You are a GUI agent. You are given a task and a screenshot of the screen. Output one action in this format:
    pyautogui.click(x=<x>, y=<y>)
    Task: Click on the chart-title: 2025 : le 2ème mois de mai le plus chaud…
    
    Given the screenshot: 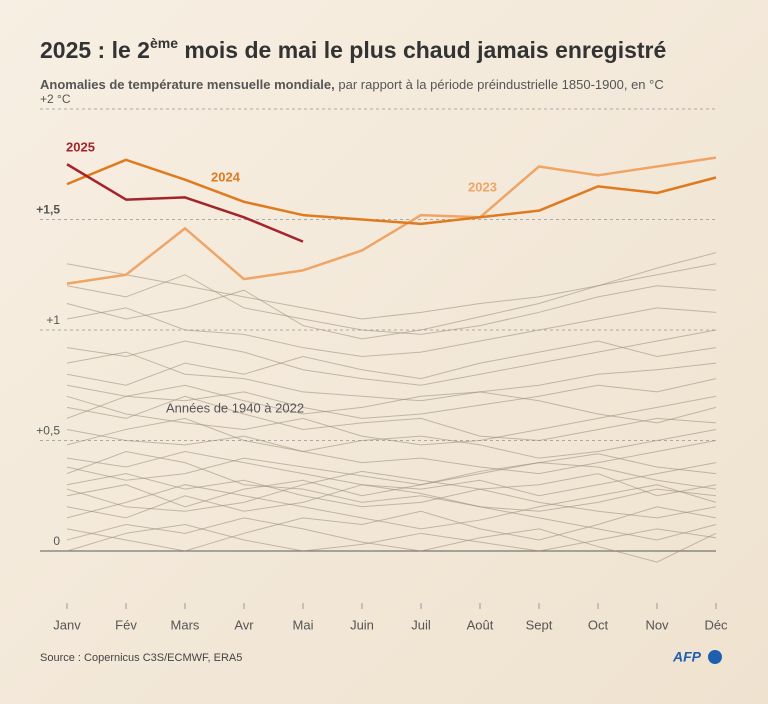 What is the action you would take?
    pyautogui.click(x=353, y=49)
    